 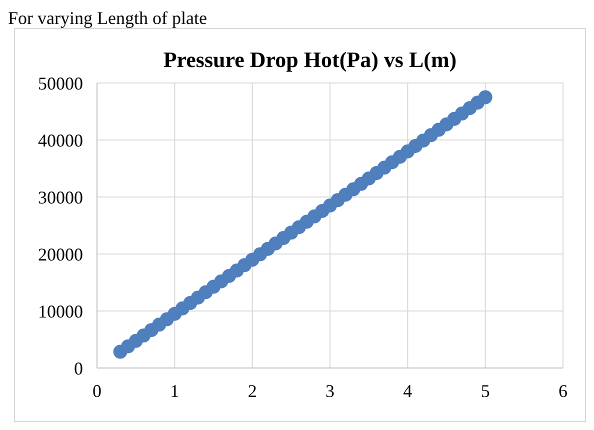 What do you see at coordinates (60, 197) in the screenshot?
I see `y-tick-label: 30000` at bounding box center [60, 197].